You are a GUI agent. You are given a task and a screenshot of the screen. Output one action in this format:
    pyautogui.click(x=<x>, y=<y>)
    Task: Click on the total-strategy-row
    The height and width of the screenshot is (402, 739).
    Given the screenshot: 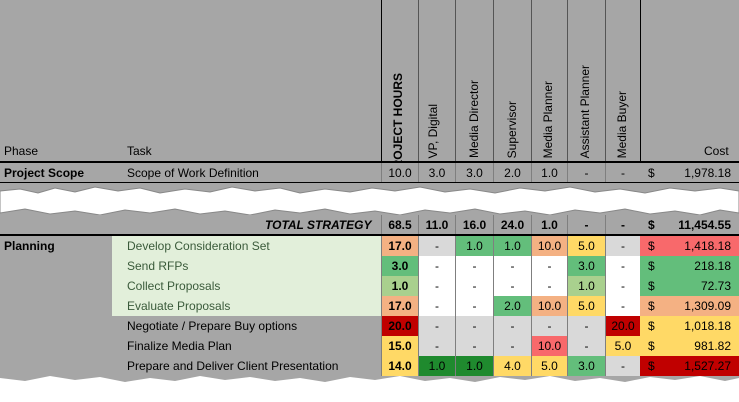 What is the action you would take?
    pyautogui.click(x=369, y=225)
    